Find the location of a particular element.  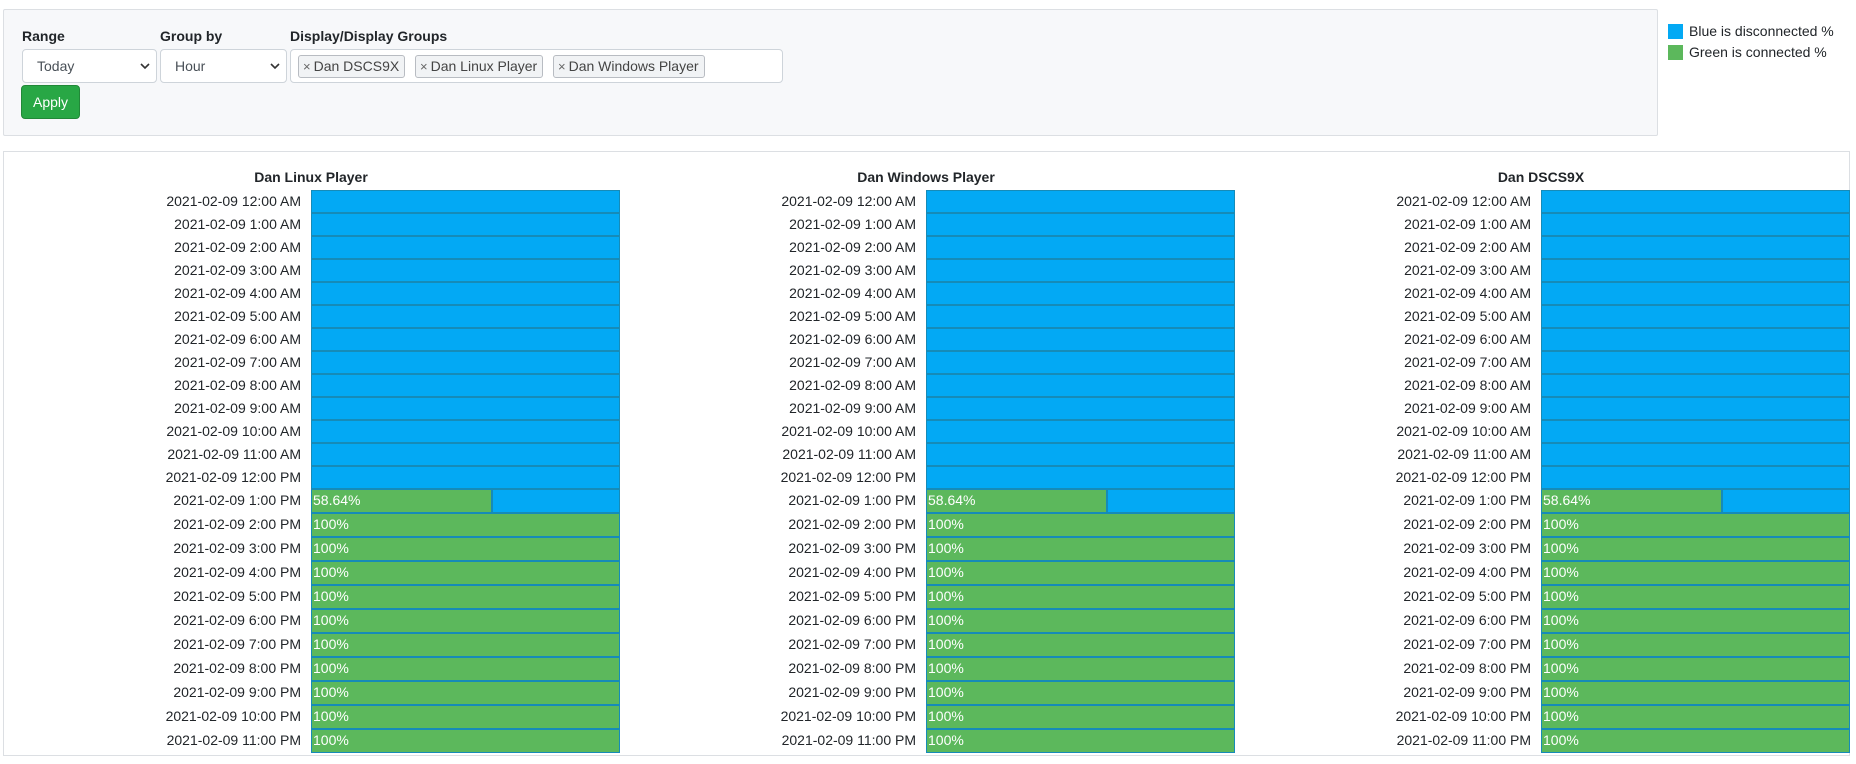

row-label: 2021-02-09 10:00 AM is located at coordinates (848, 431).